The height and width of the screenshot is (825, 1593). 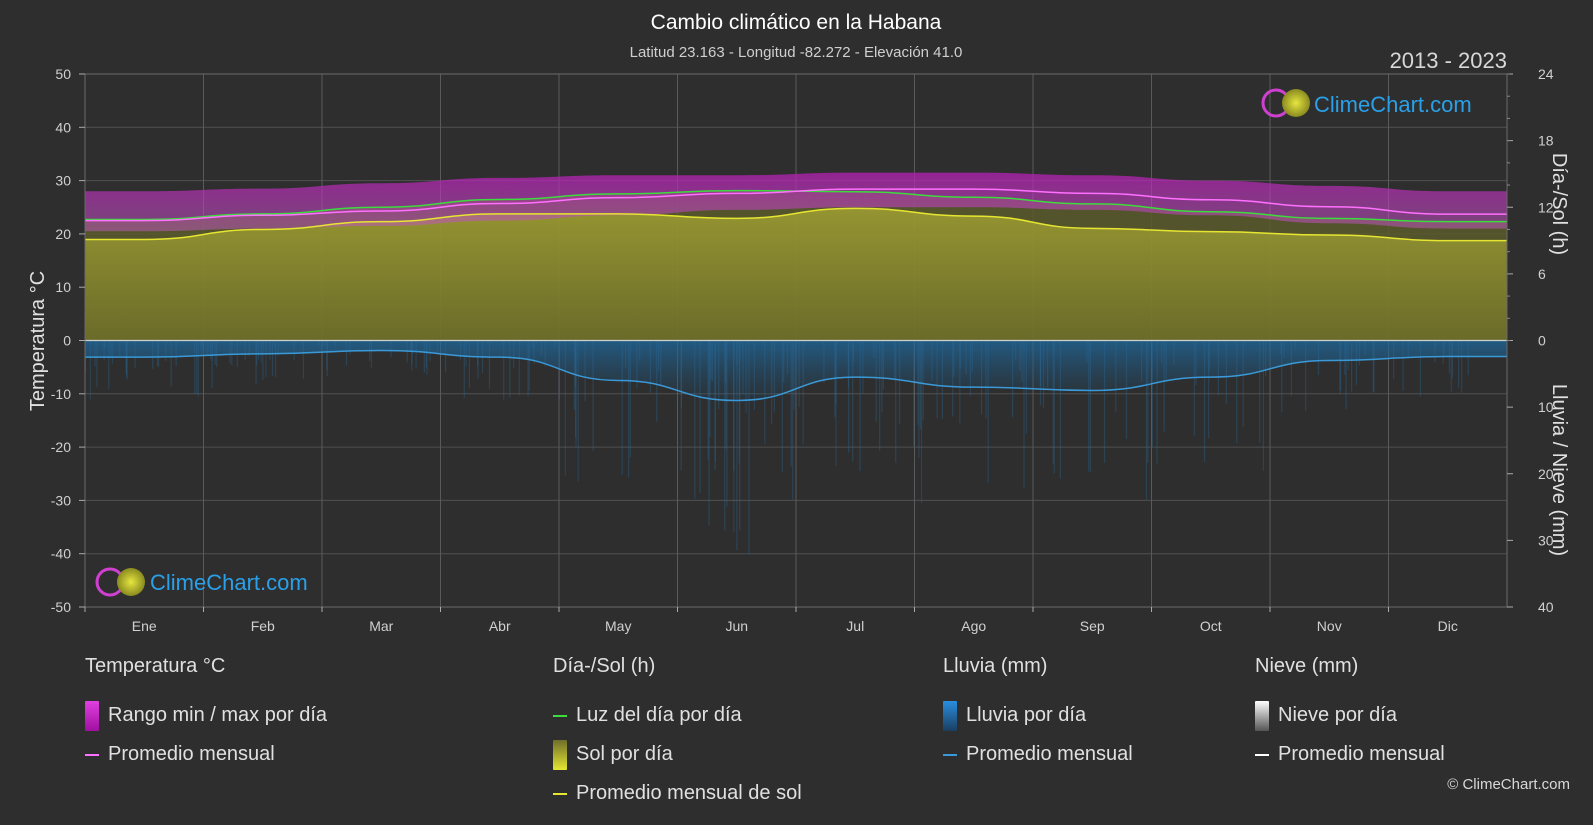 I want to click on legend-sun-title: Día-/Sol (h), so click(x=604, y=666).